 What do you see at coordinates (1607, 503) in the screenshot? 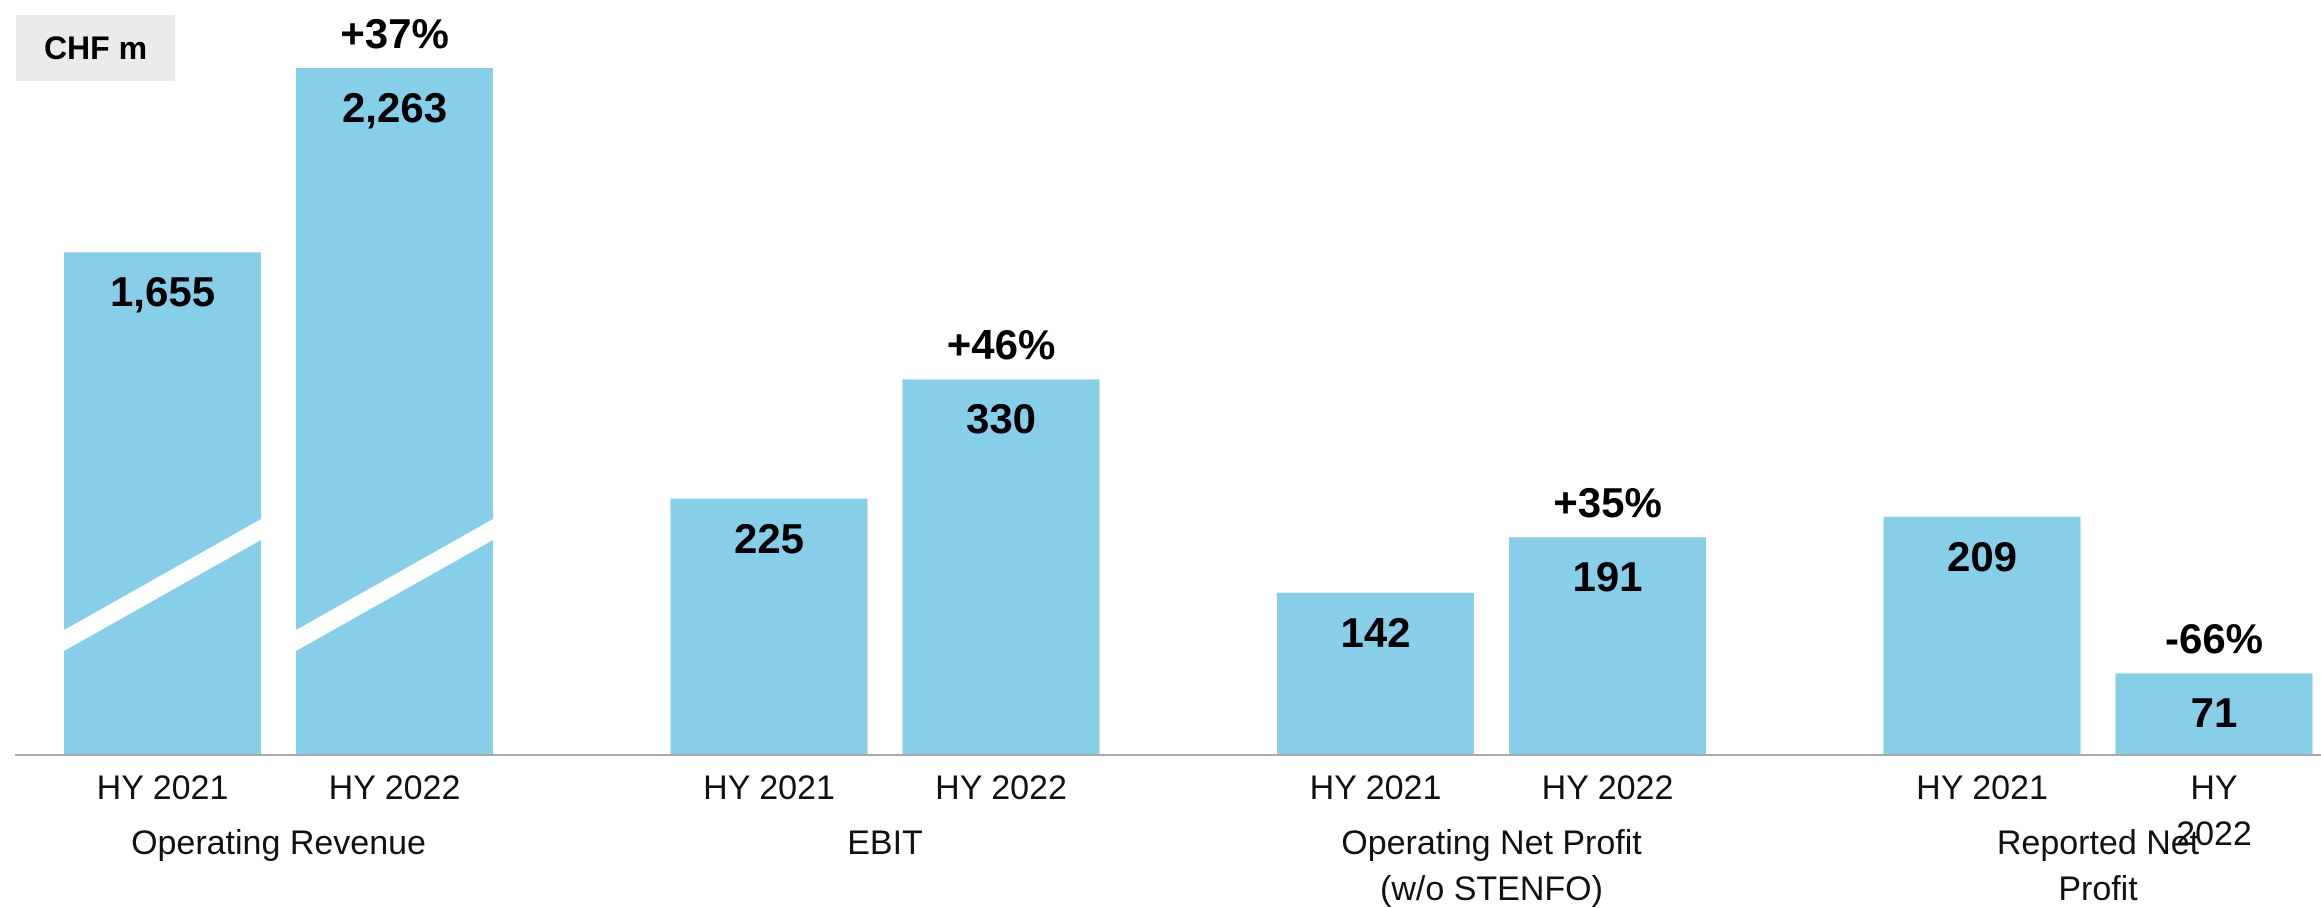
I see `change-label: +35%` at bounding box center [1607, 503].